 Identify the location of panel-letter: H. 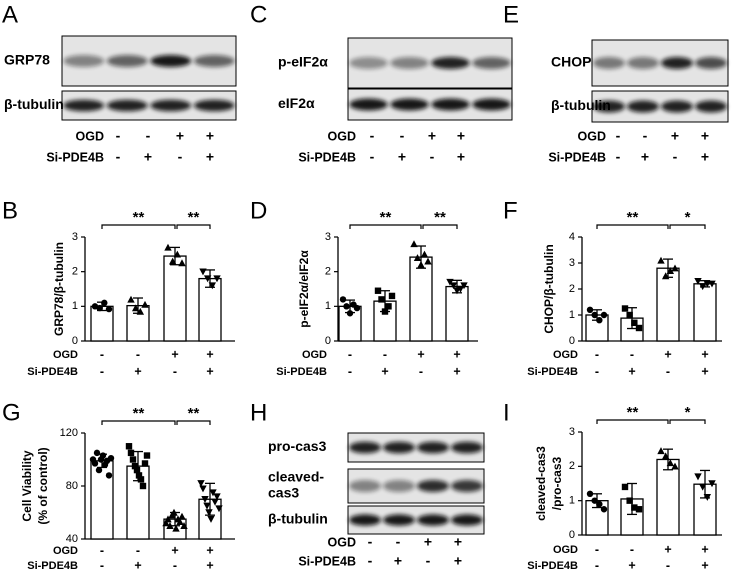
(258, 412).